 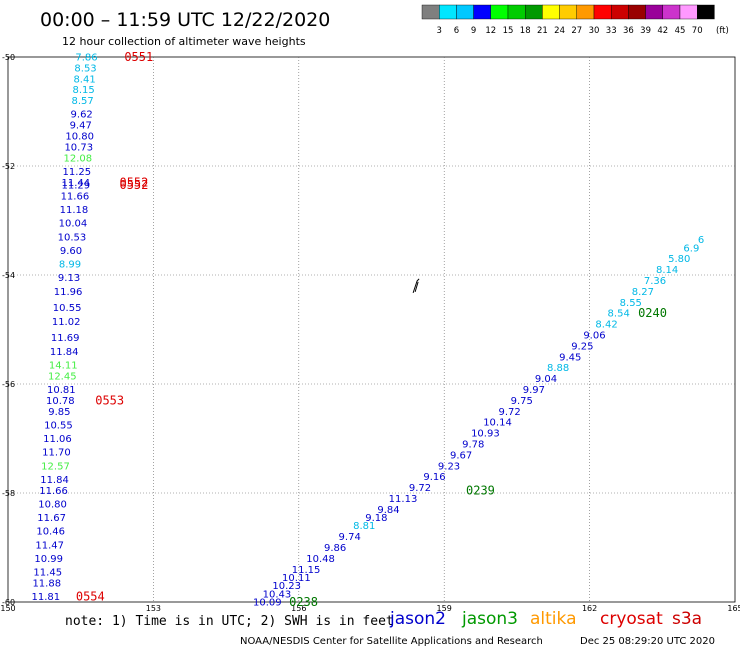 What do you see at coordinates (298, 608) in the screenshot?
I see `x-tick-label: 156` at bounding box center [298, 608].